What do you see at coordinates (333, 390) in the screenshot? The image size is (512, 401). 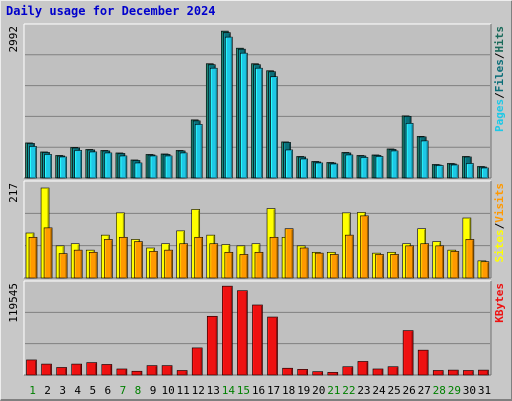 I see `day-label: 21` at bounding box center [333, 390].